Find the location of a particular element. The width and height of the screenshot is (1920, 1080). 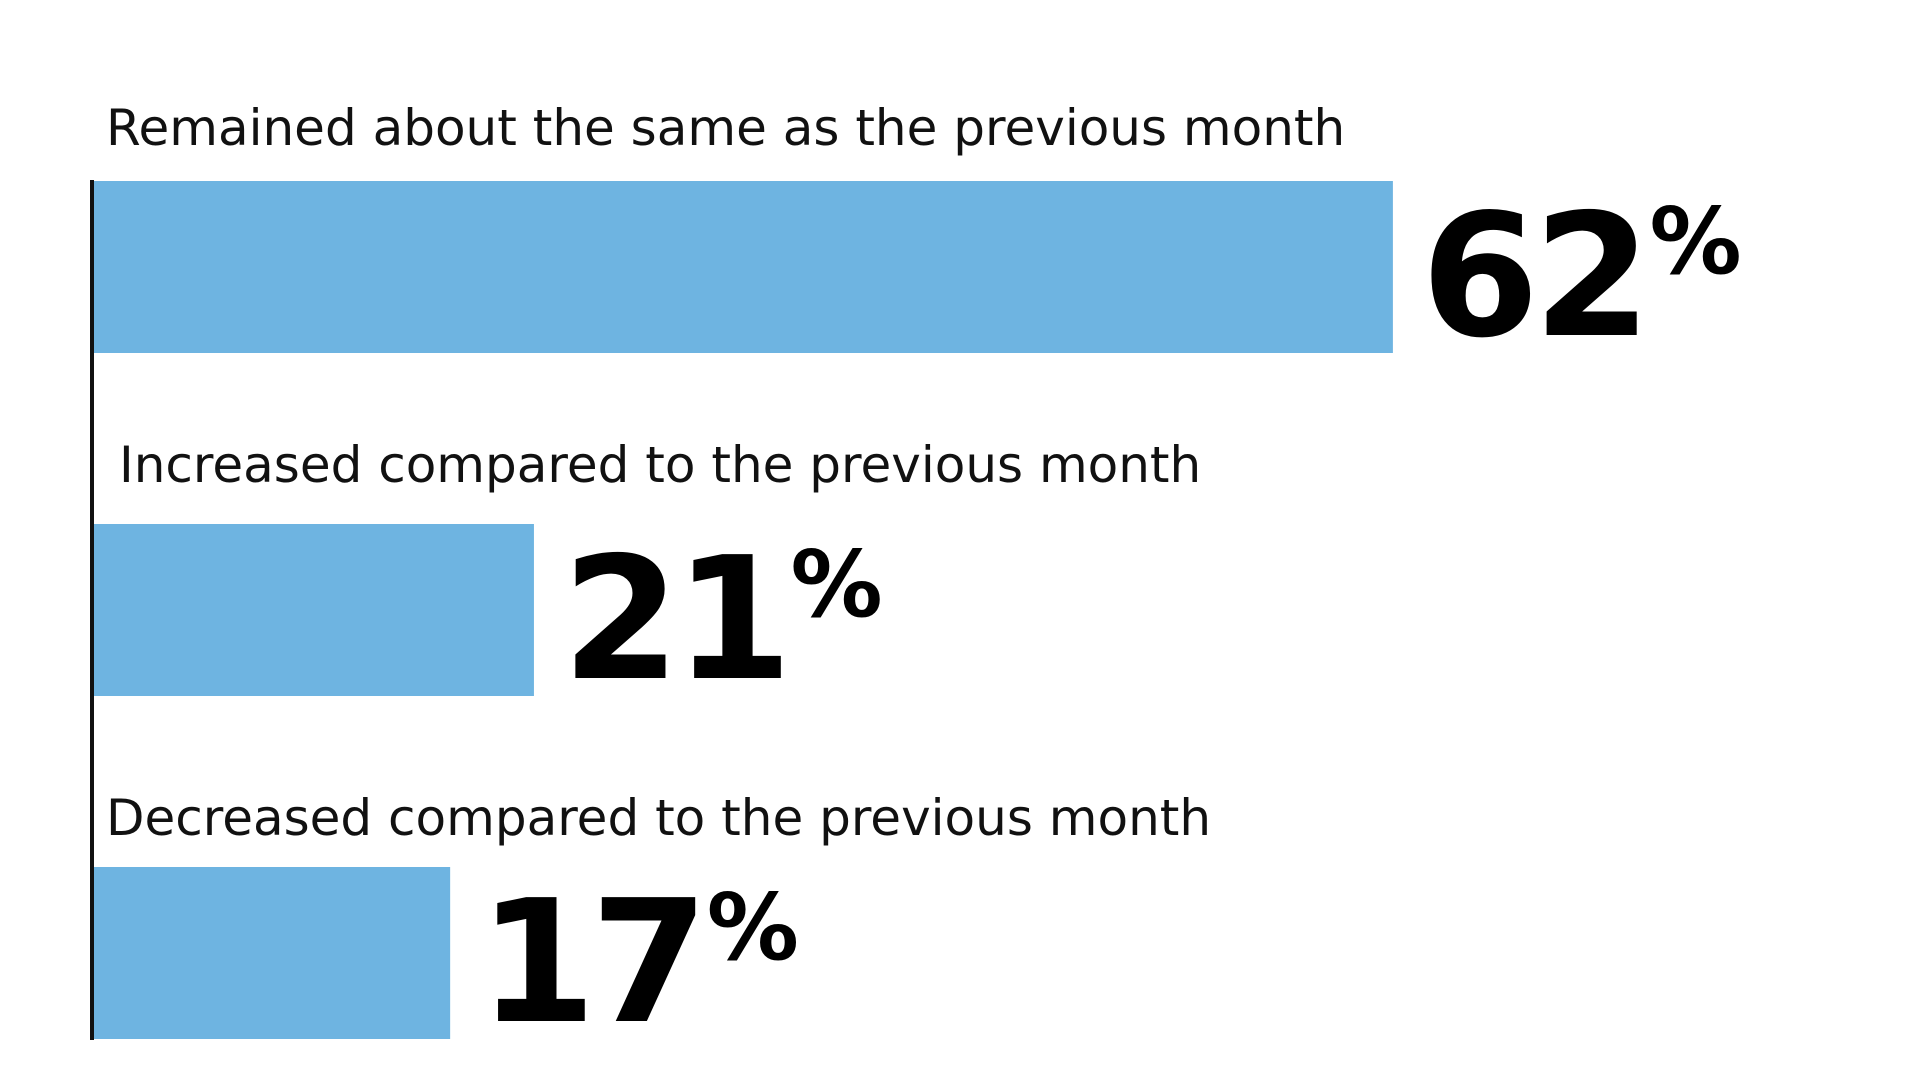

category-label: Decreased compared to the previous month is located at coordinates (658, 818).